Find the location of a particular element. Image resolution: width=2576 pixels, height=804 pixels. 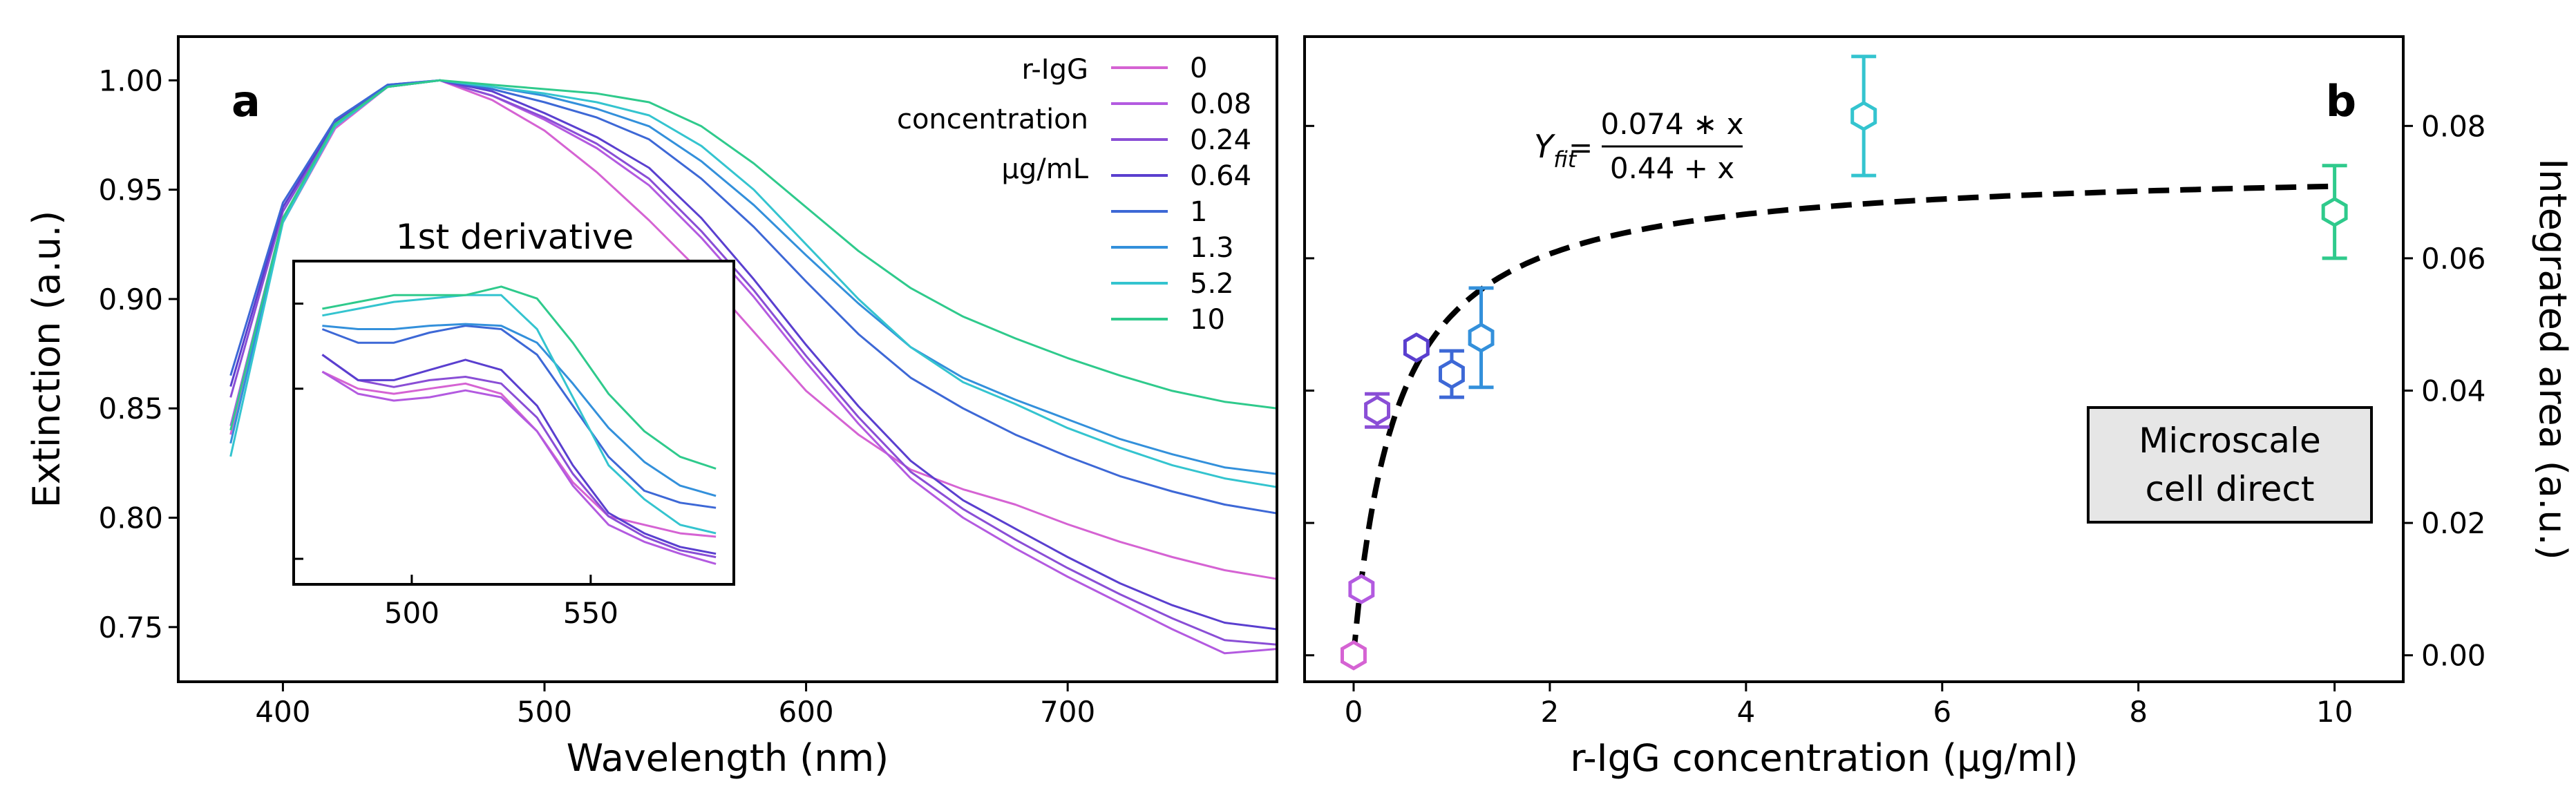

legend-title-line-3: µg/mL is located at coordinates (1044, 169).